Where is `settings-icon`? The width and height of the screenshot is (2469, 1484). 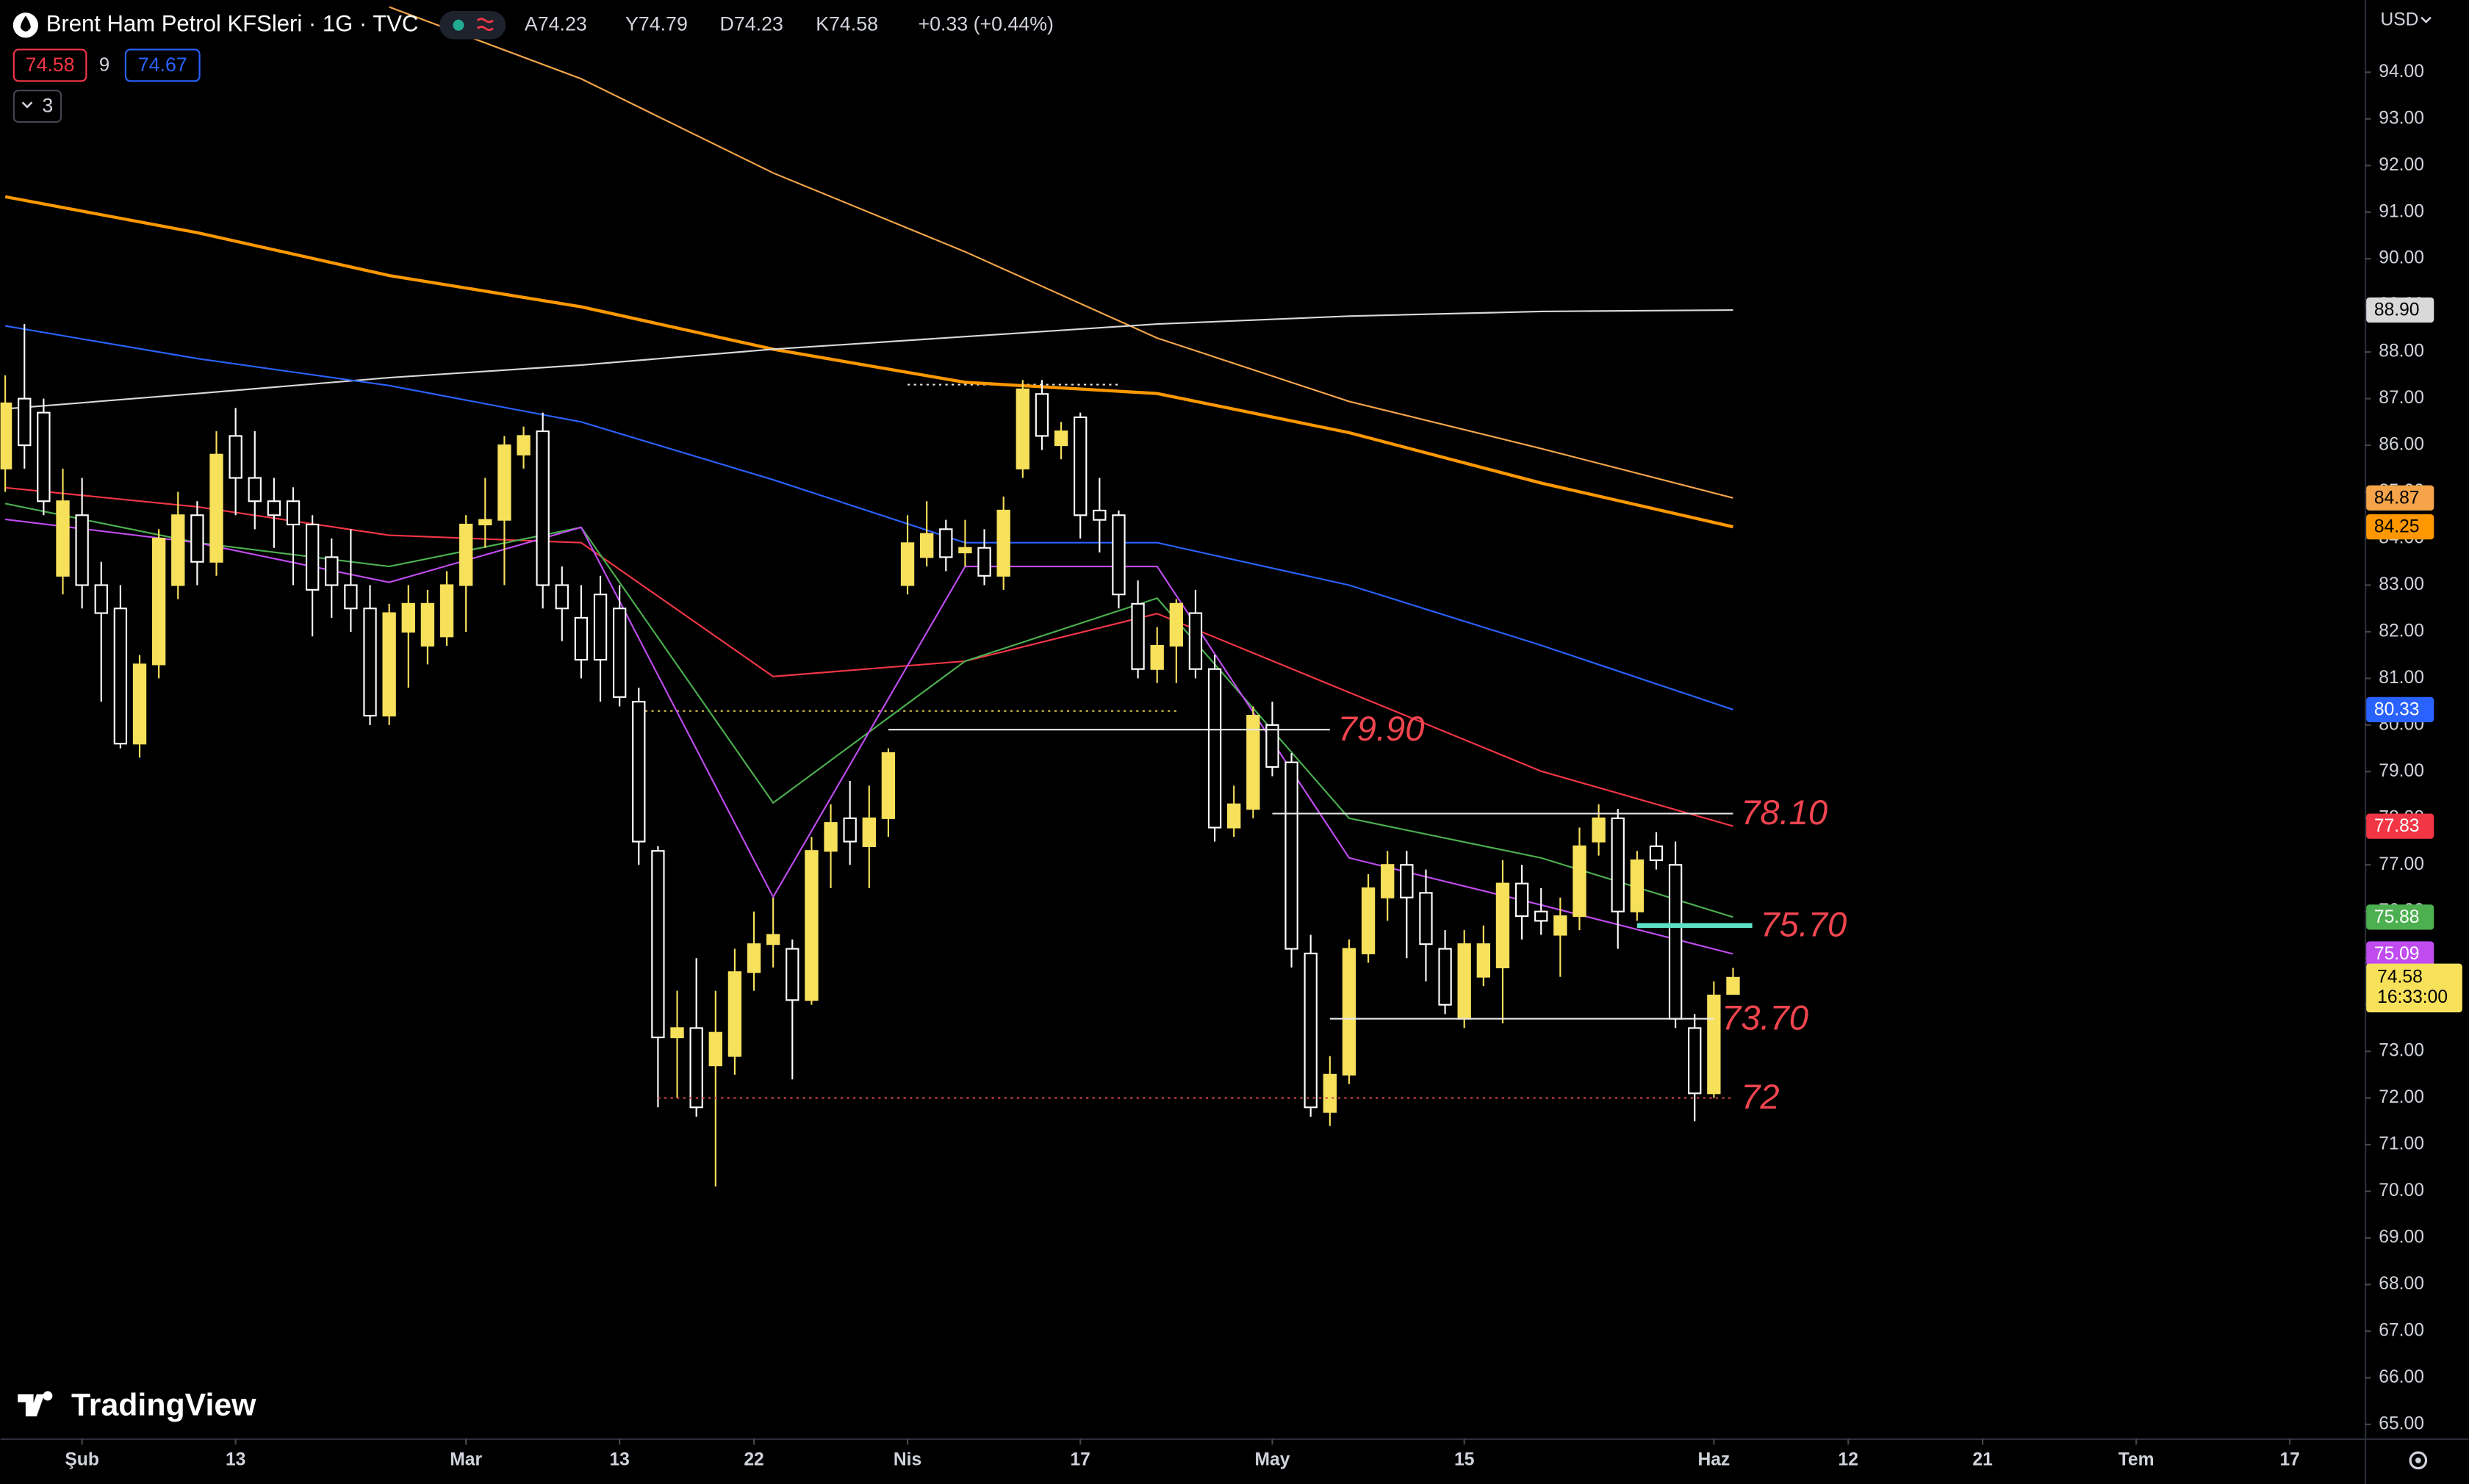 settings-icon is located at coordinates (2419, 1460).